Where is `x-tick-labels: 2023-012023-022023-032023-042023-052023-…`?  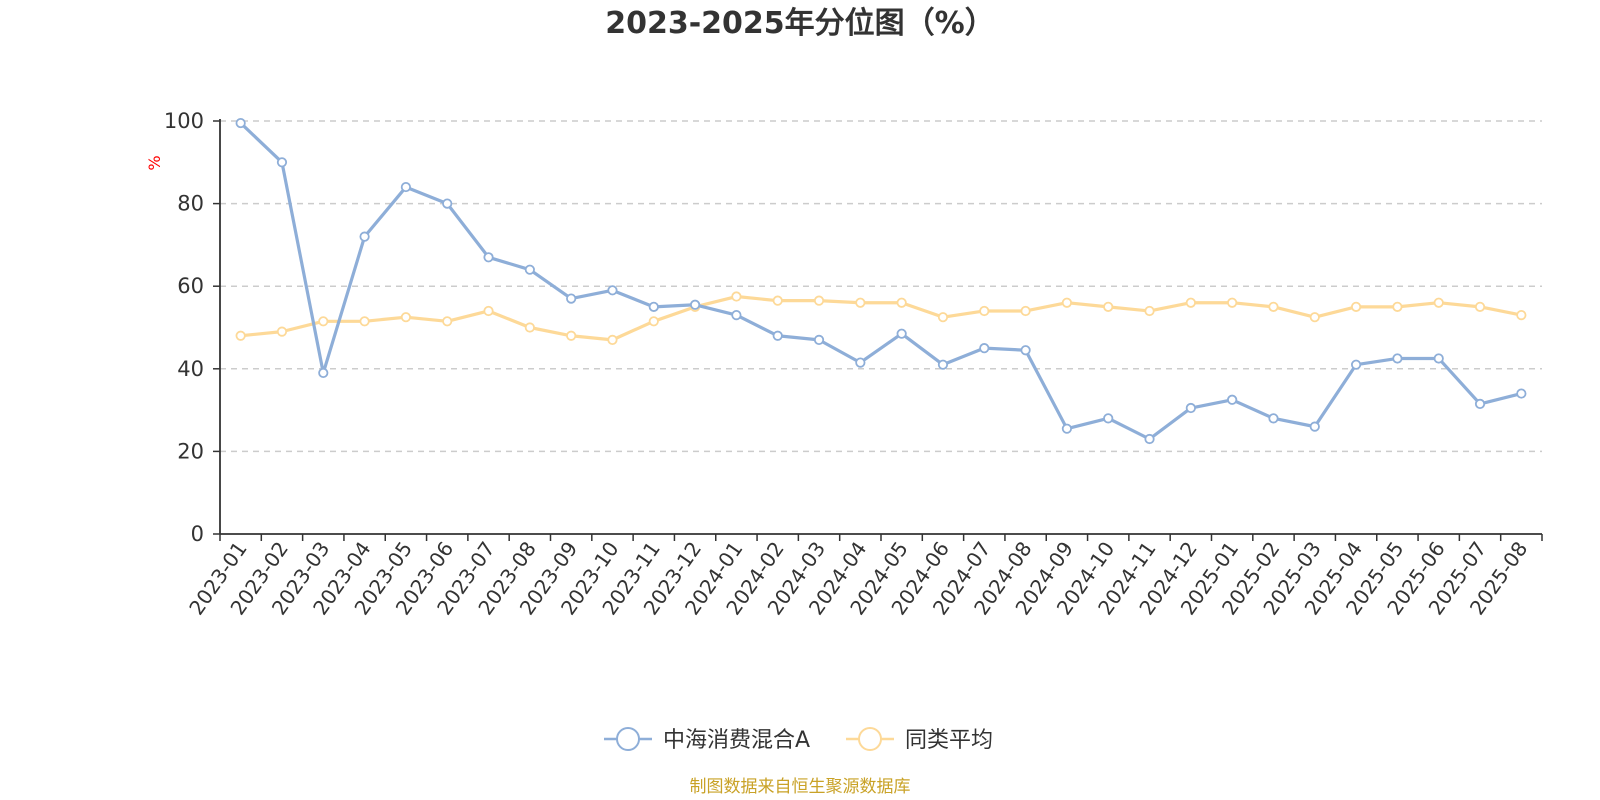 x-tick-labels: 2023-012023-022023-032023-042023-052023-… is located at coordinates (858, 578).